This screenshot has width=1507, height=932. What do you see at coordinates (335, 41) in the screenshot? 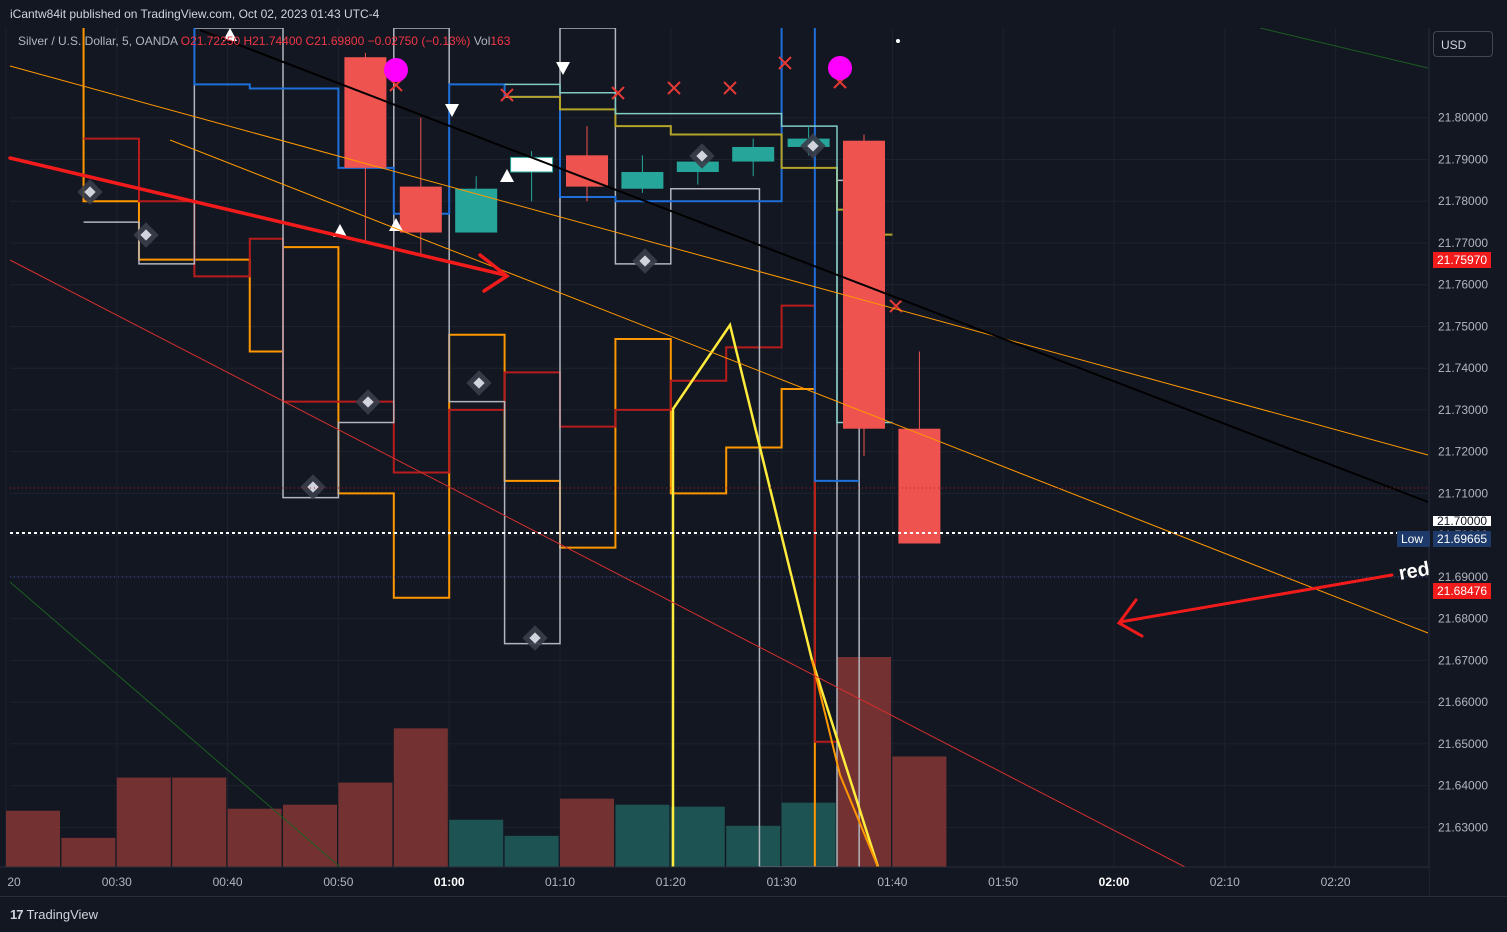
I see `legend-close: C21.69800` at bounding box center [335, 41].